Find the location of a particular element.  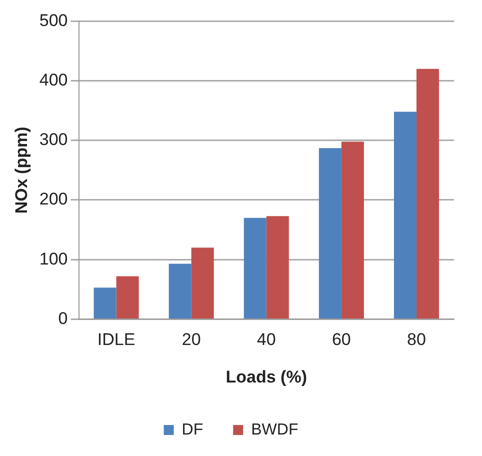

y-tick-label: 200 is located at coordinates (53, 199).